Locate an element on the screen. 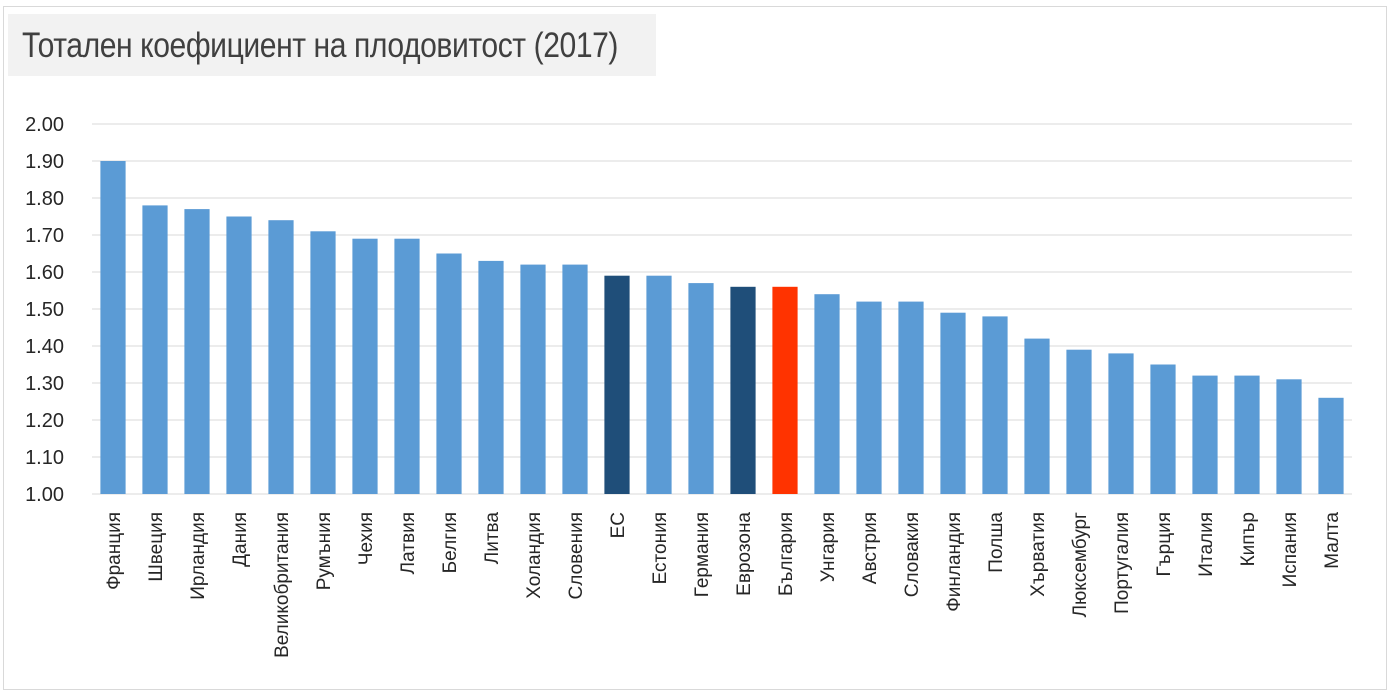 The height and width of the screenshot is (694, 1392). x-category-label: Ирландия is located at coordinates (198, 556).